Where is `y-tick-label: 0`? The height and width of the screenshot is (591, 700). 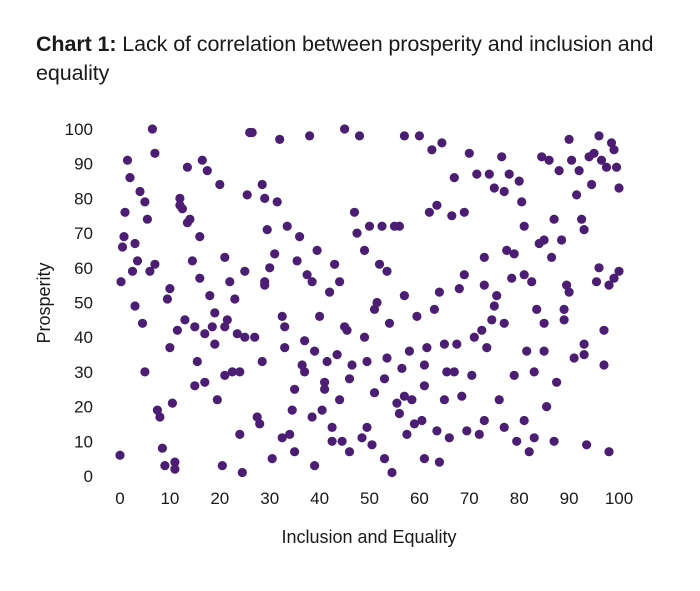 y-tick-label: 0 is located at coordinates (88, 476).